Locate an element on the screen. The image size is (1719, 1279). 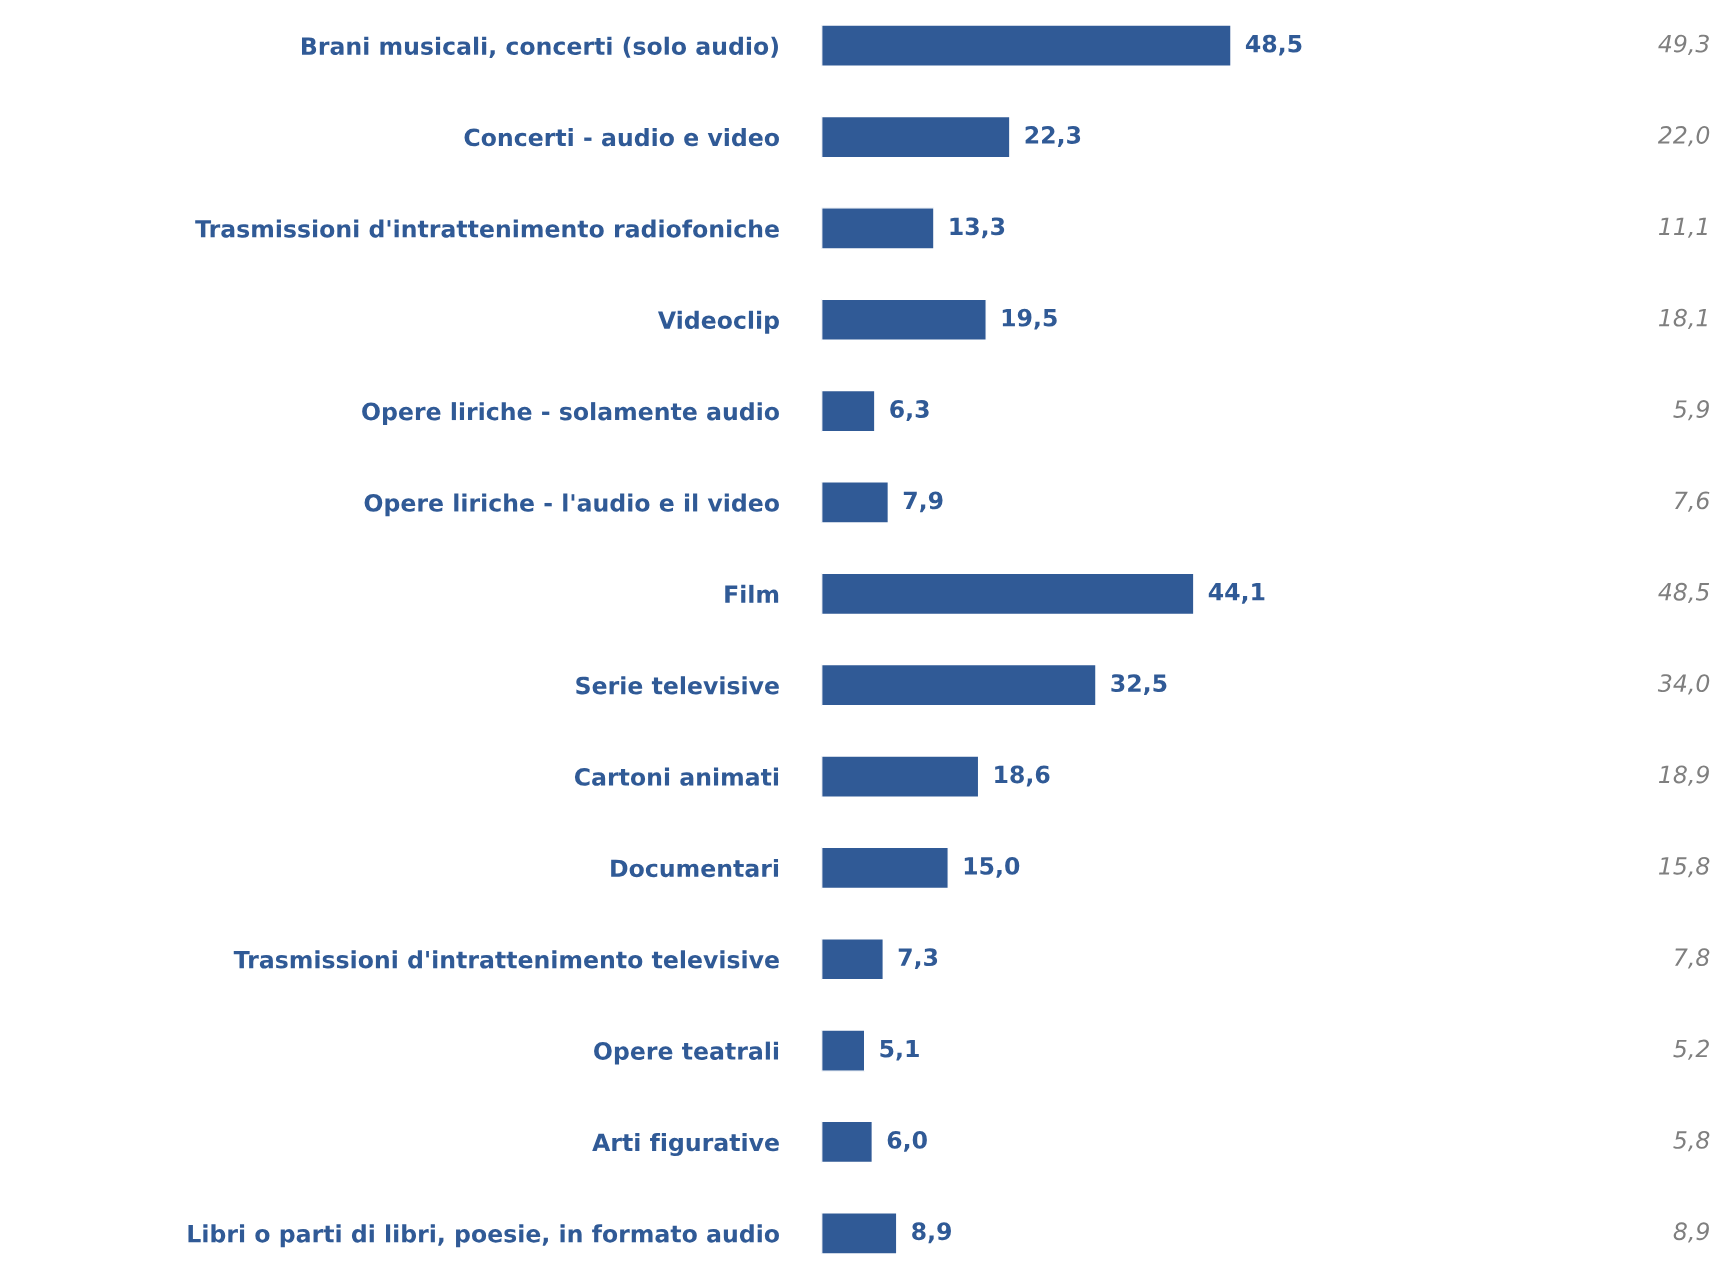
text: 8,9 is located at coordinates (1691, 1232).